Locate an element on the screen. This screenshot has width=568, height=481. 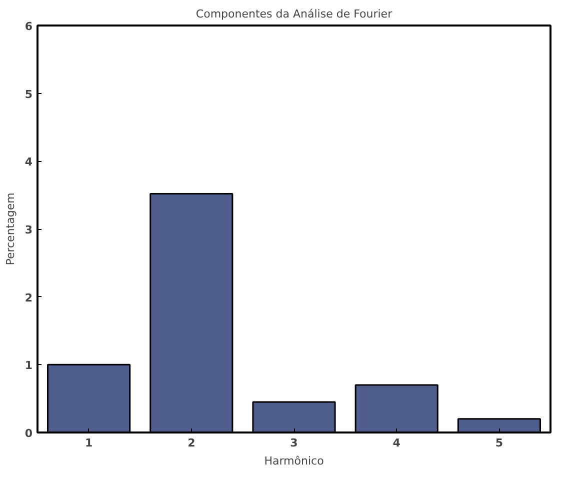
x-tick-label: 2 is located at coordinates (192, 443).